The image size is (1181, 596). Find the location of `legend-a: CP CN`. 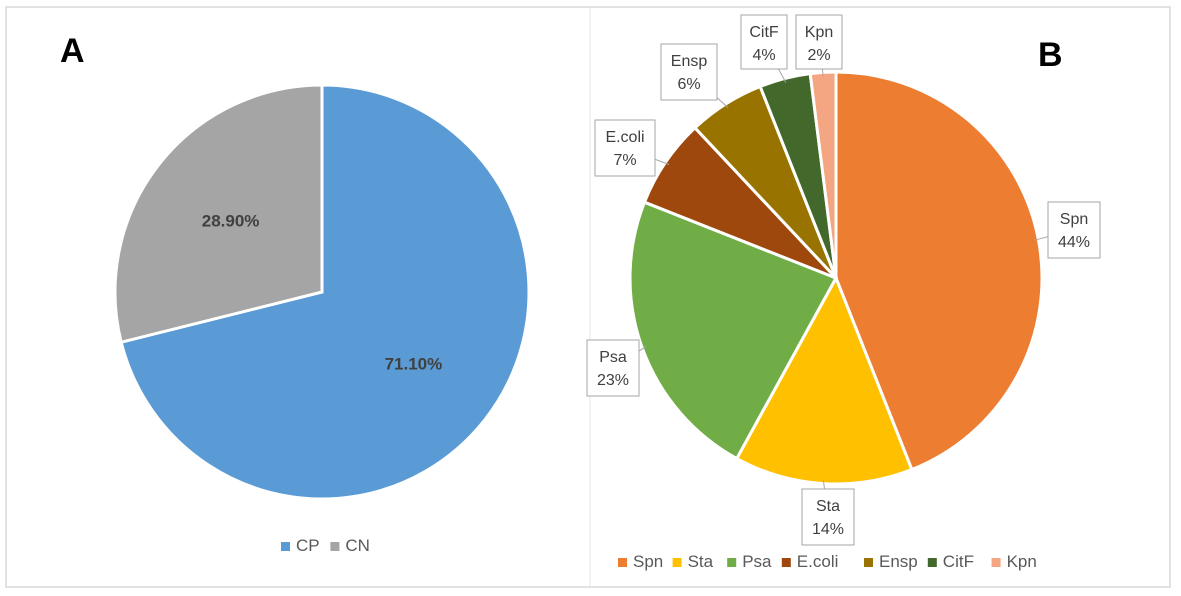

legend-a: CP CN is located at coordinates (325, 545).